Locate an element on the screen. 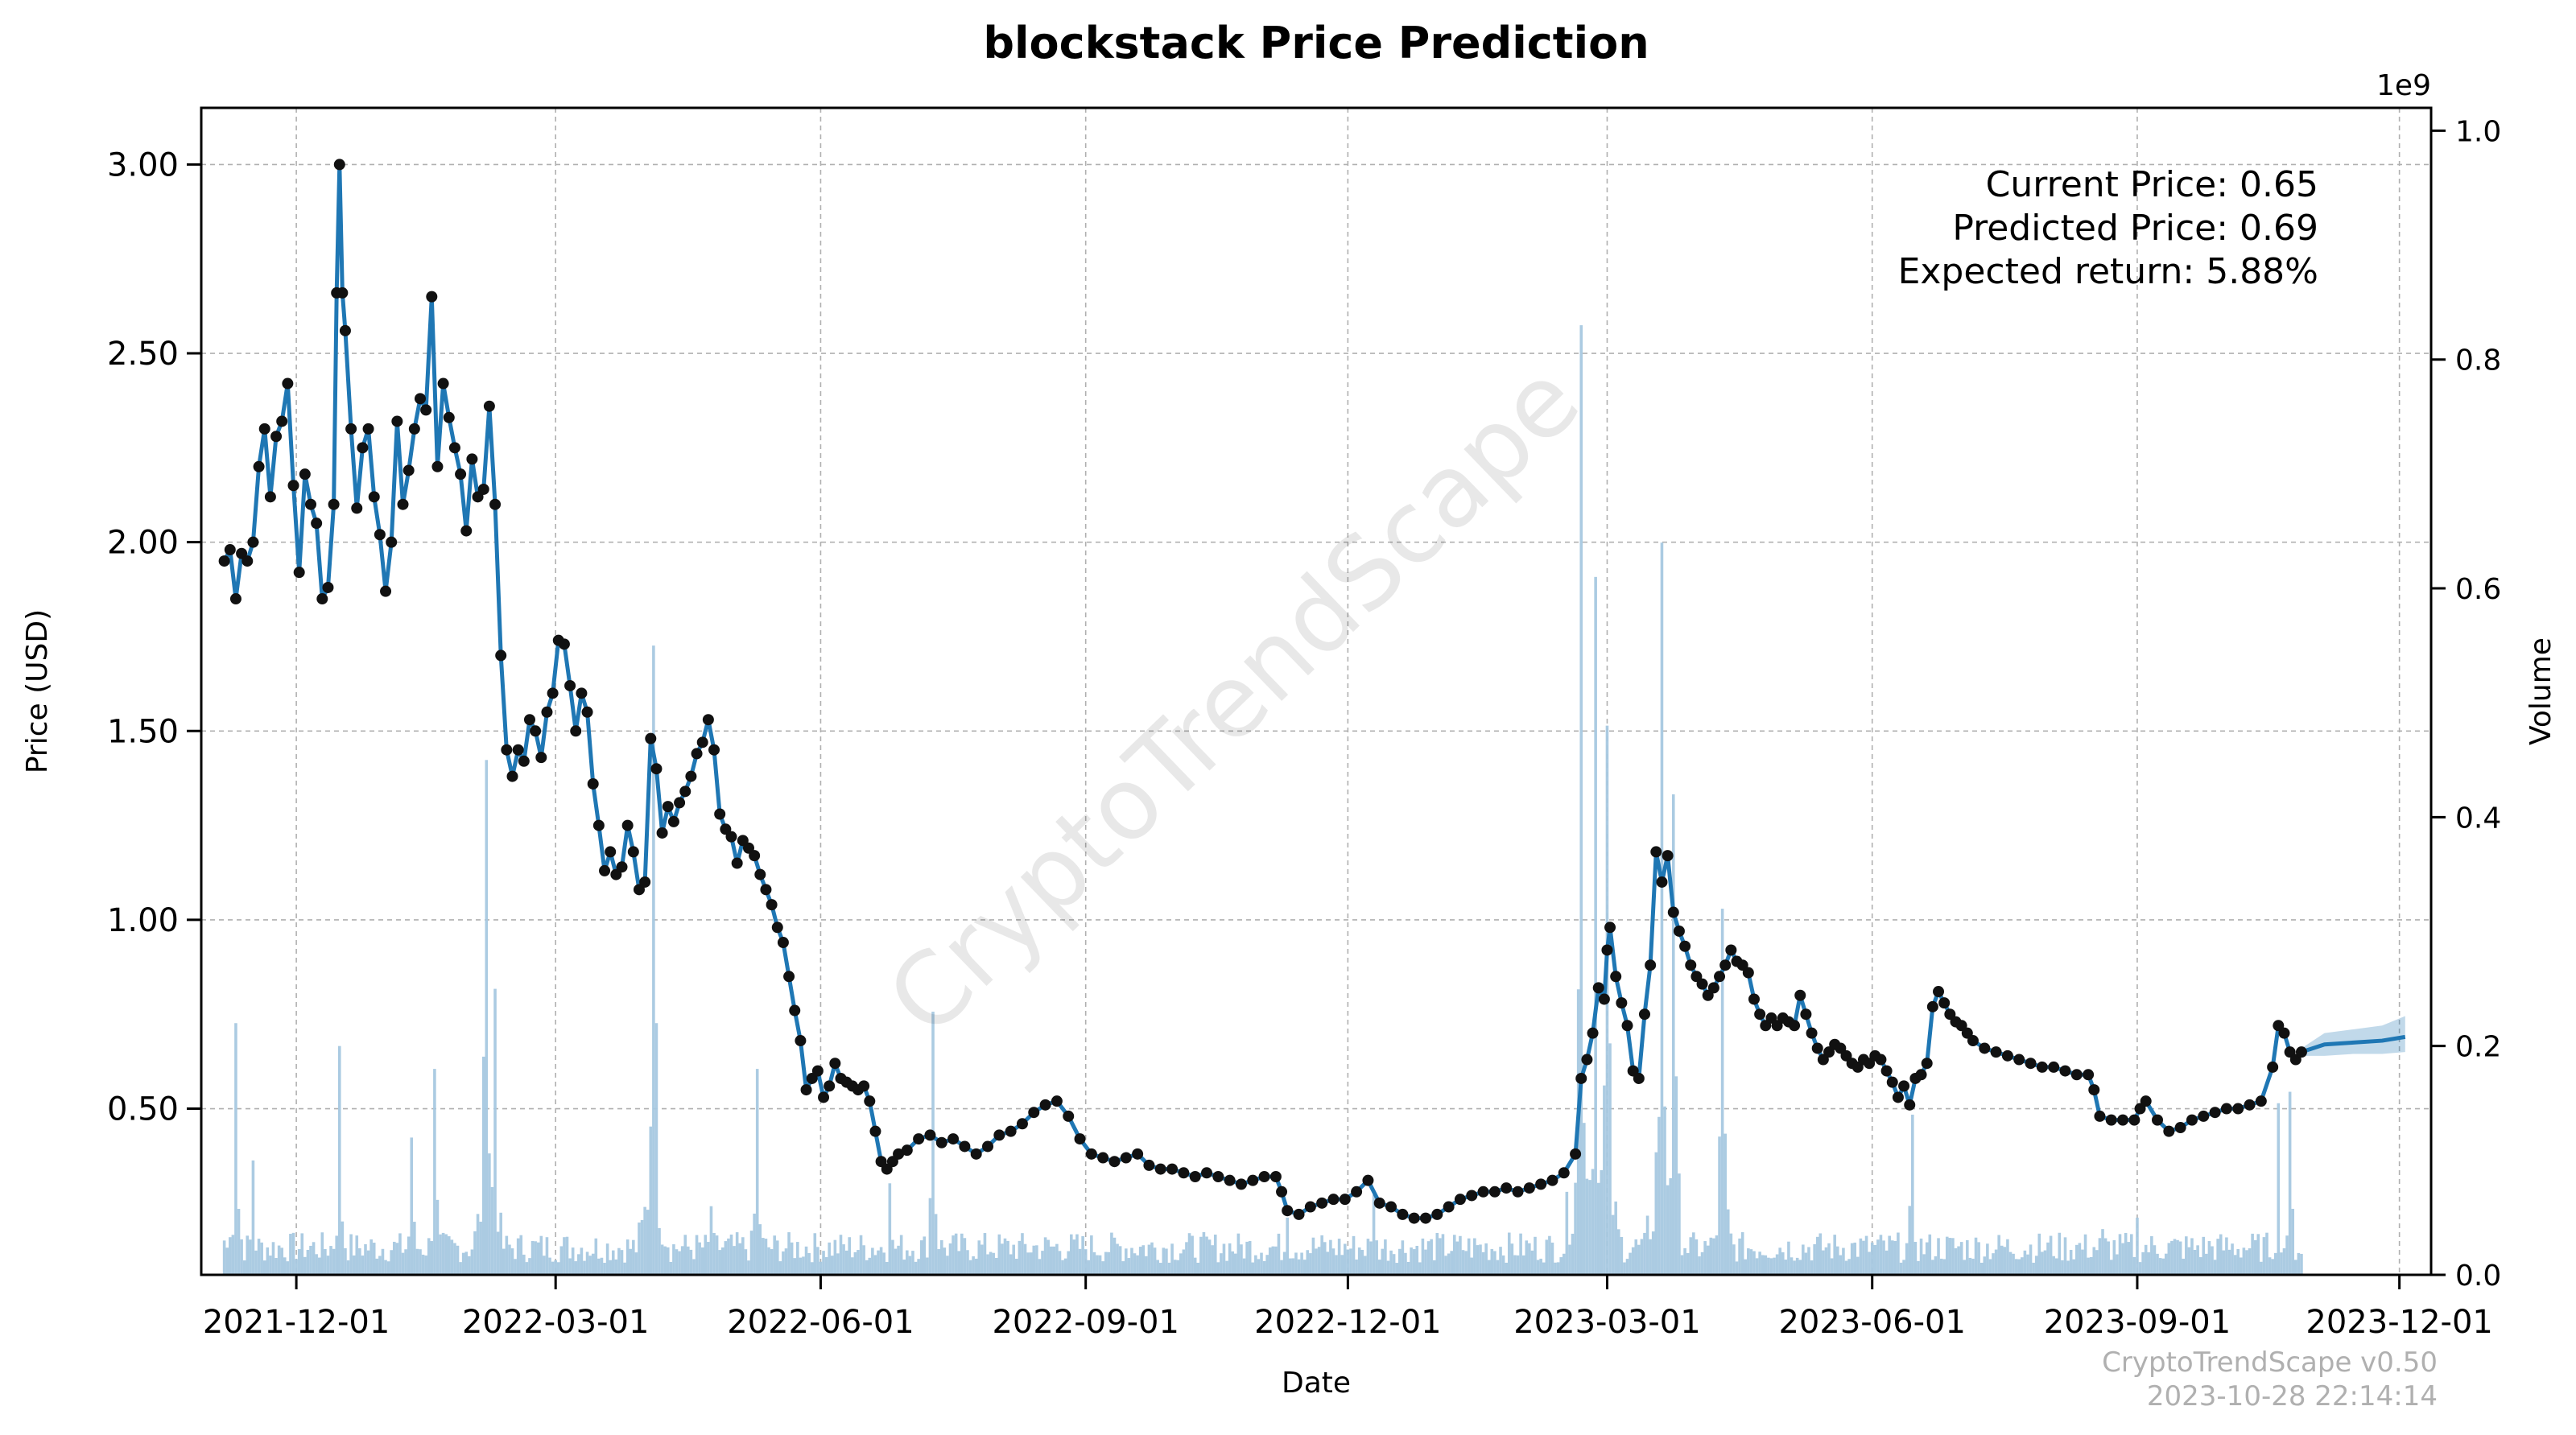  y2-tick-label: 0.2 is located at coordinates (2478, 1047).